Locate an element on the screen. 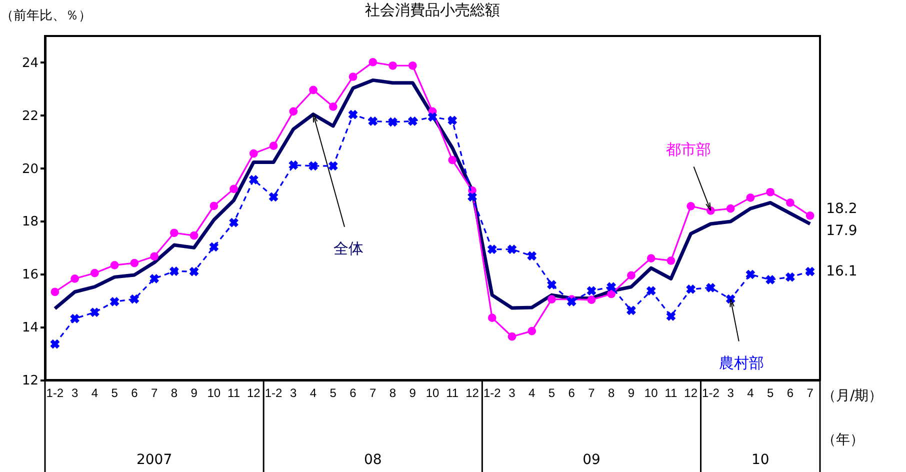  text: 10 is located at coordinates (760, 460).